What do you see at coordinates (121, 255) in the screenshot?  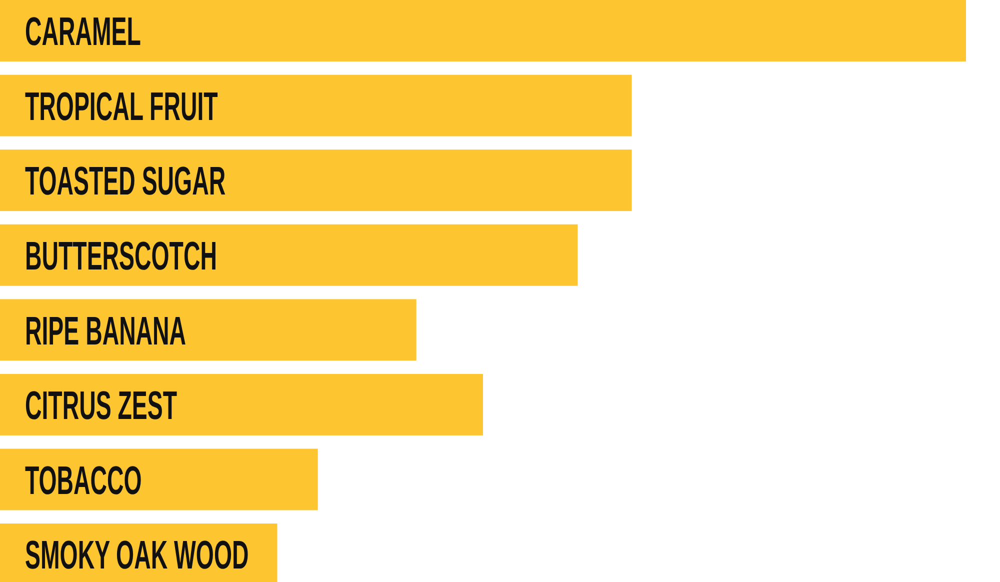 I see `y-tick-label: BUTTERSCOTCH` at bounding box center [121, 255].